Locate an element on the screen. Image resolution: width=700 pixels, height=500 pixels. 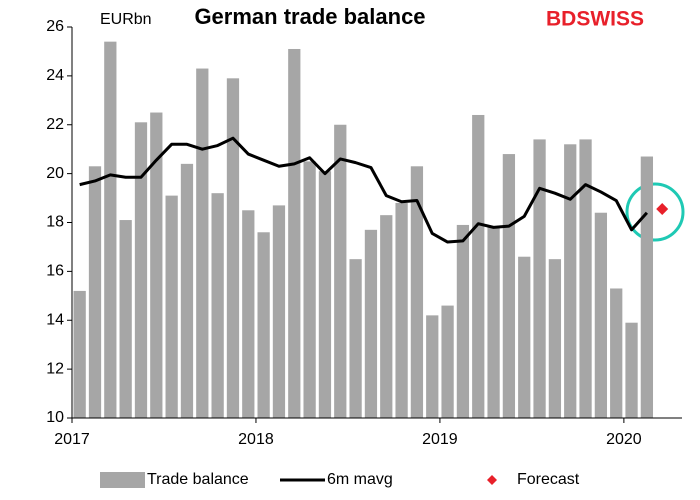
unit-label: EURbn is located at coordinates (126, 19).